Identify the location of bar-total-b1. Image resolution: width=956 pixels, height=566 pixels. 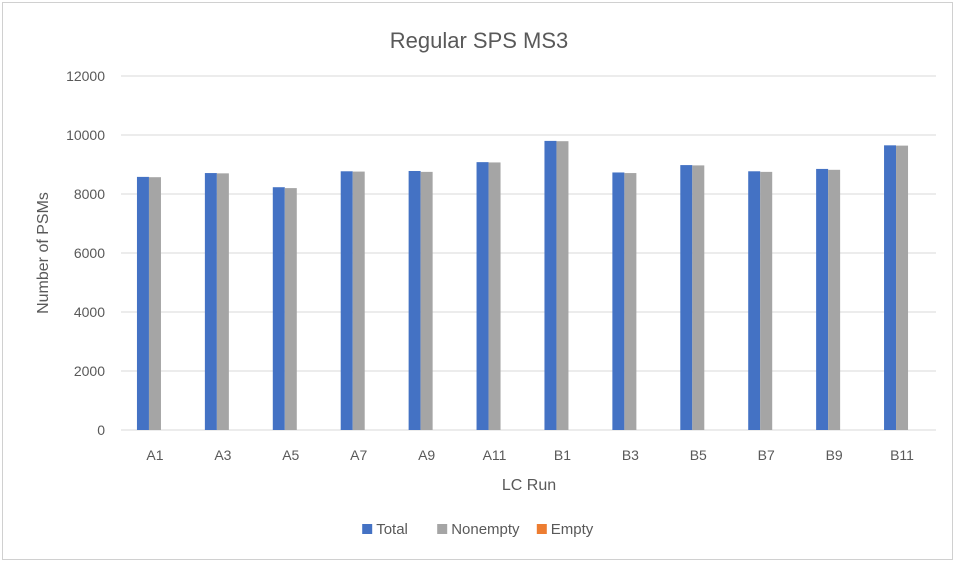
(550, 285).